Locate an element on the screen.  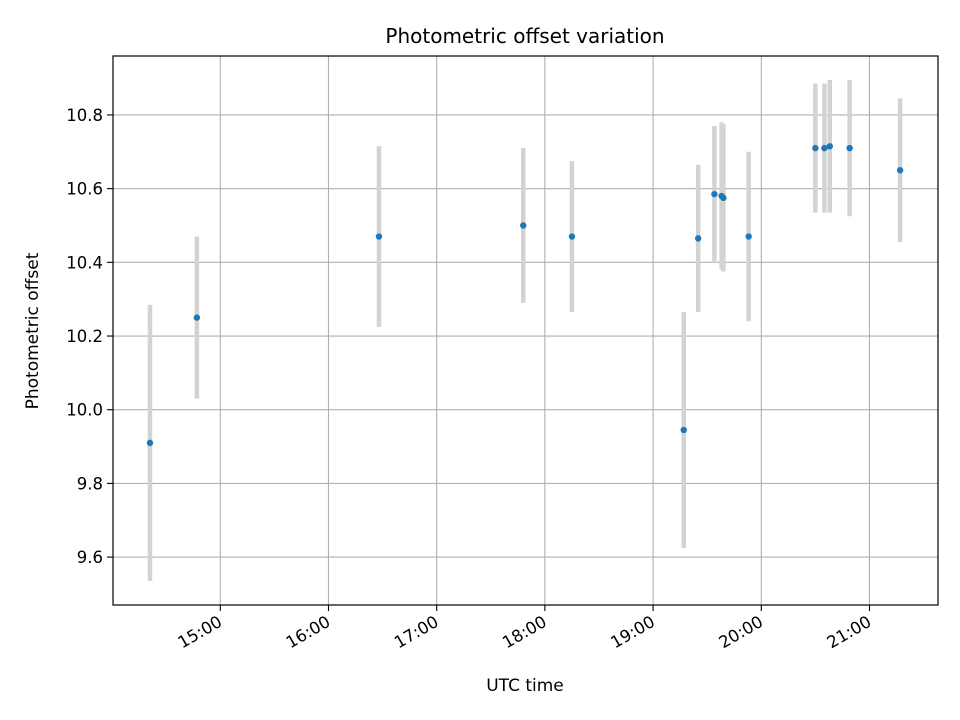
x-tick-label: 19:00 is located at coordinates (632, 632).